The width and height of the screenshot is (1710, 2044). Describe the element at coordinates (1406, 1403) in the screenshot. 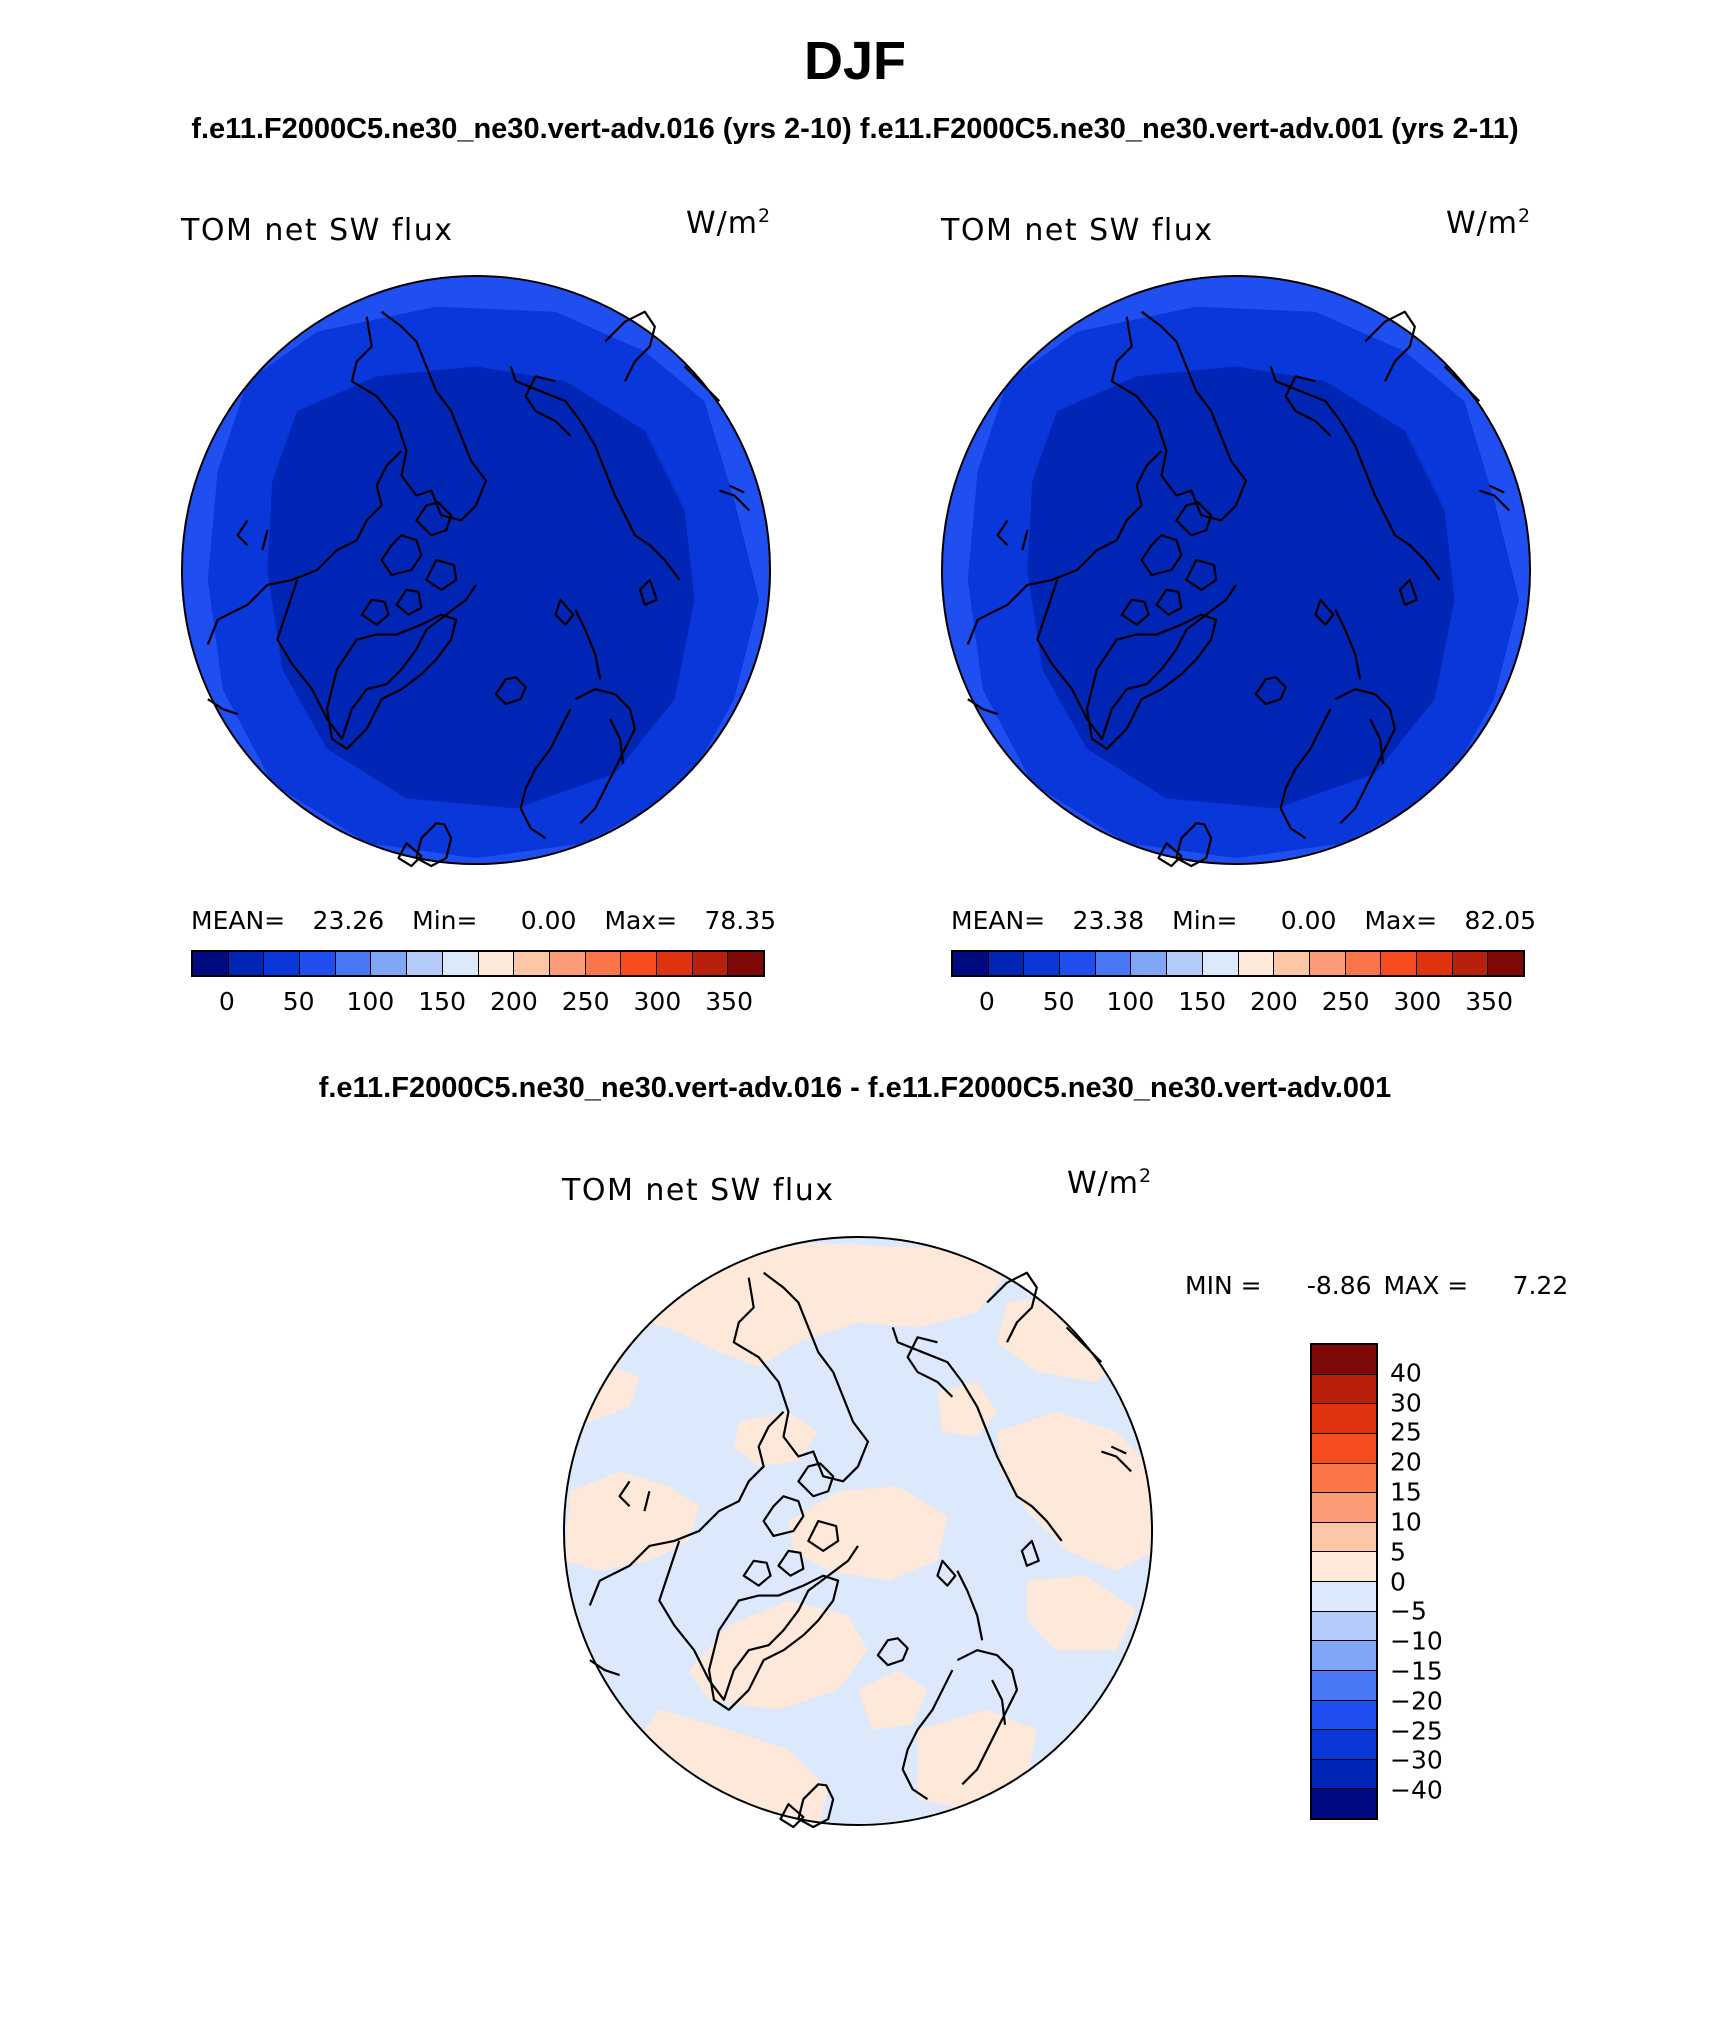

I see `colorbar-tick-label: 30` at that location.